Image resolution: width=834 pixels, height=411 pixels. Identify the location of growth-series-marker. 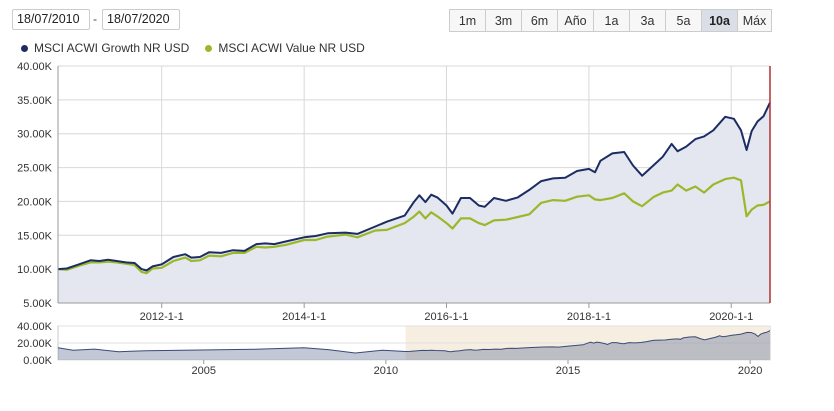
(24, 48).